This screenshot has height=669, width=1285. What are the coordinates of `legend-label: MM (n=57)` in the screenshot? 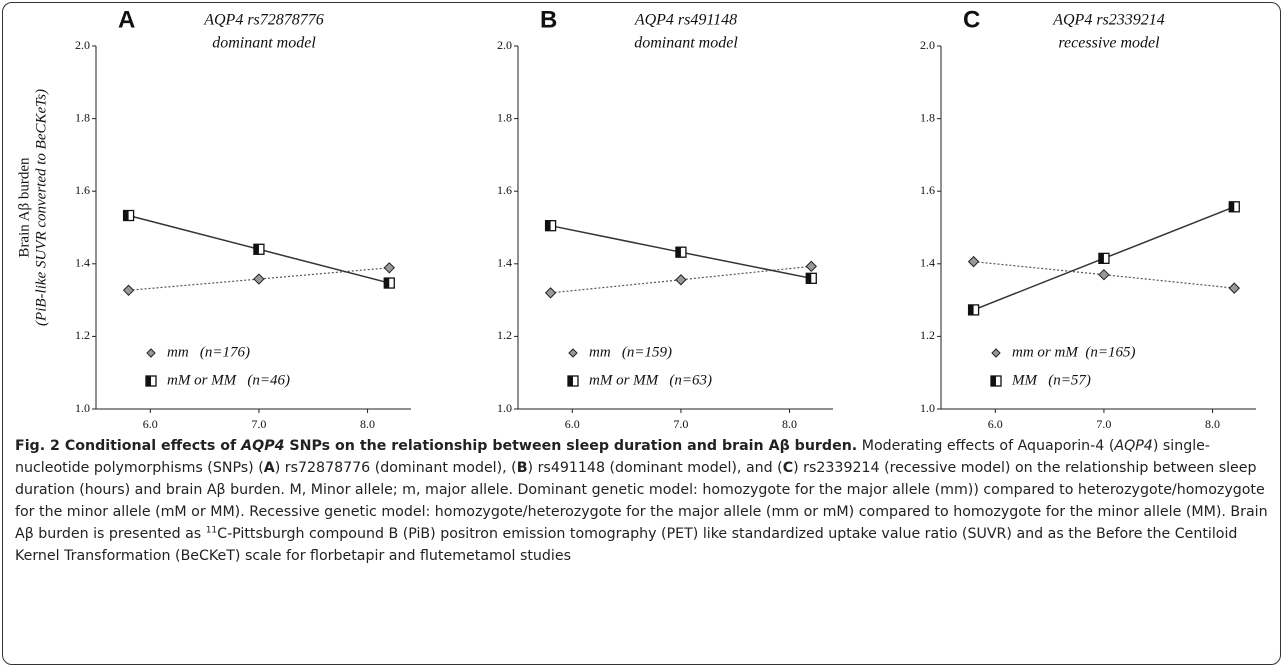 It's located at (1051, 380).